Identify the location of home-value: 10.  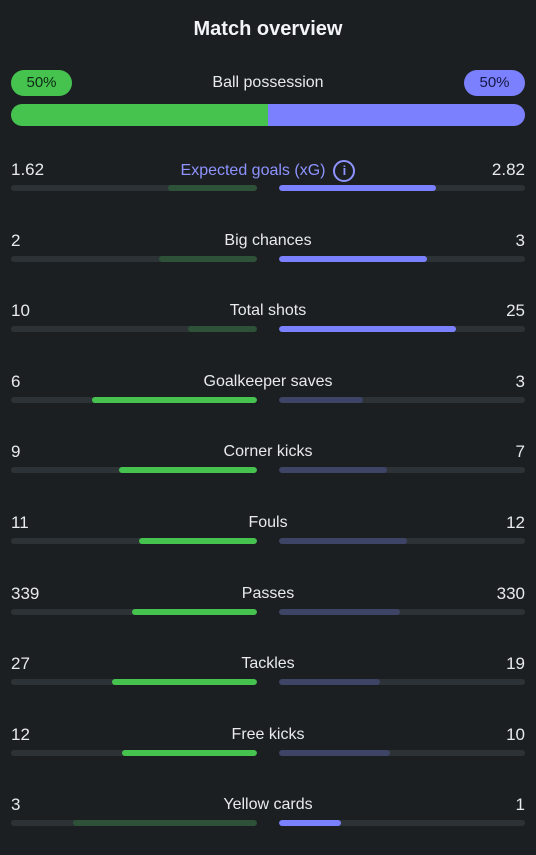
(20, 311).